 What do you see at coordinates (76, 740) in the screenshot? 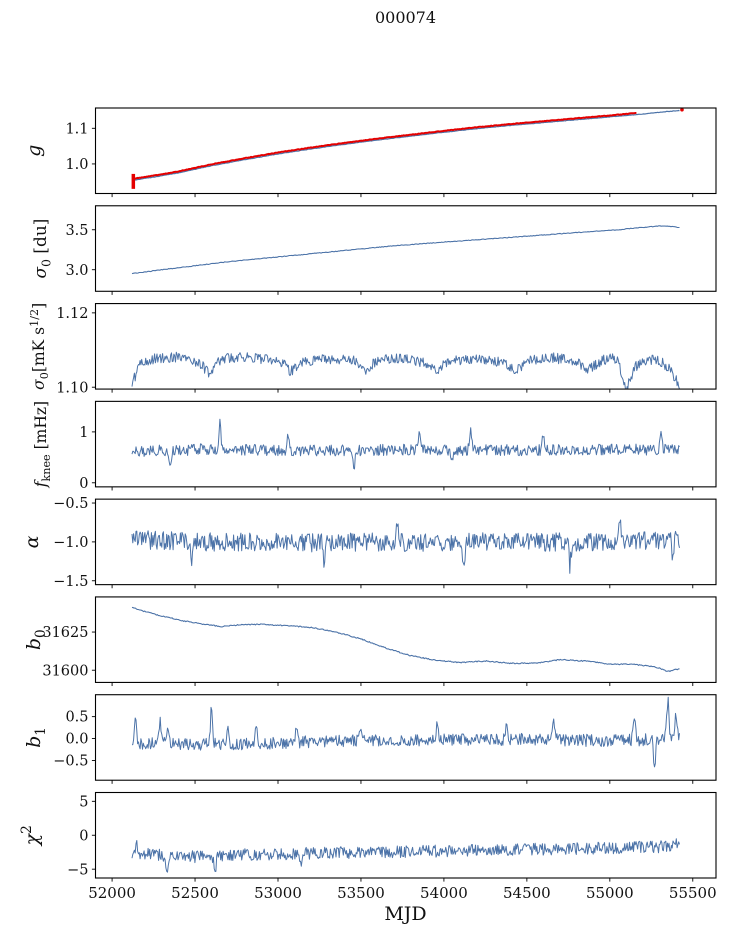
I see `y-tick-label: 0.0` at bounding box center [76, 740].